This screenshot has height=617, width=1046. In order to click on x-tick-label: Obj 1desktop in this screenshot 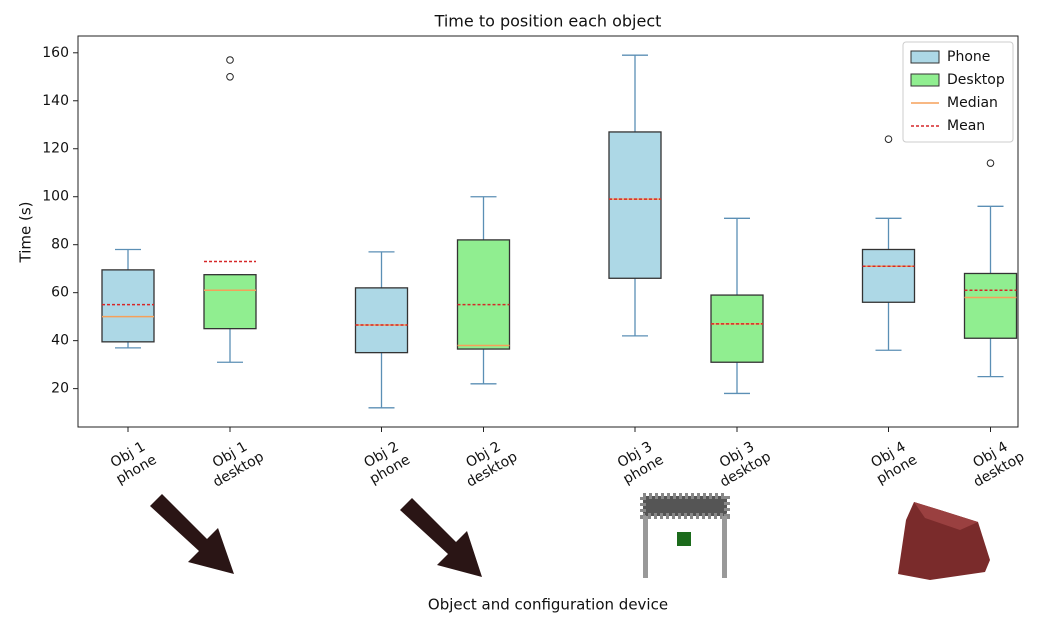, I will do `click(234, 462)`.